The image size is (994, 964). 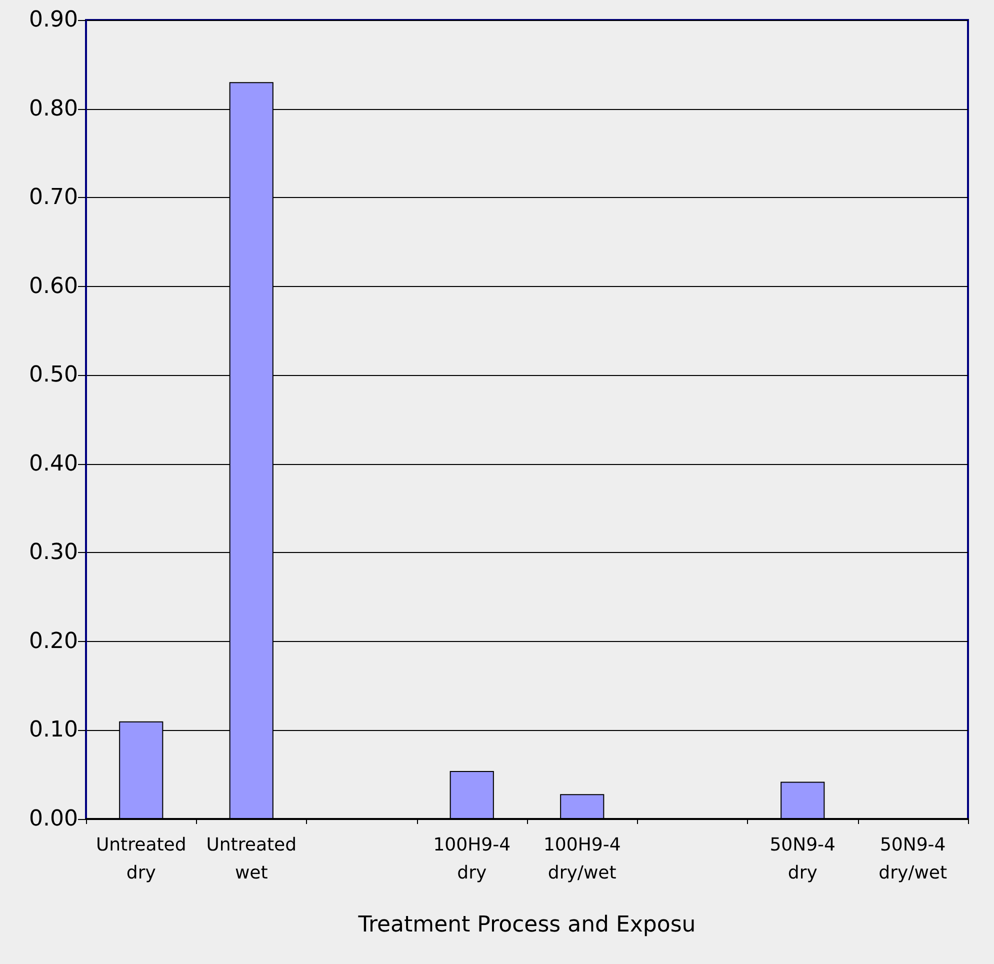 I want to click on x-tick-label: Untreated wet, so click(x=251, y=859).